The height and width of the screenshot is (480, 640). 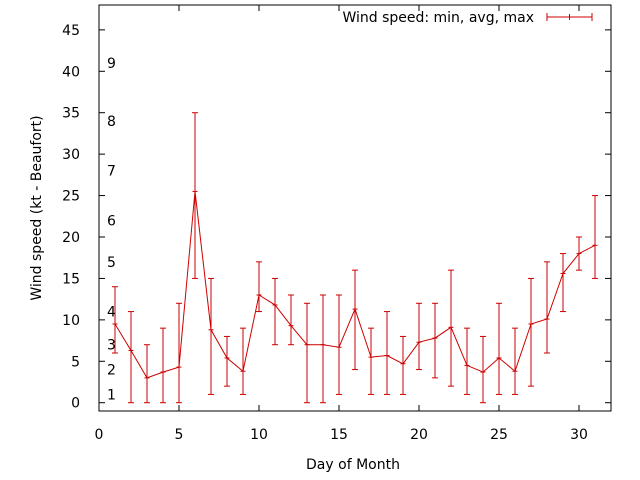 What do you see at coordinates (71, 321) in the screenshot?
I see `y-tick-label: 10` at bounding box center [71, 321].